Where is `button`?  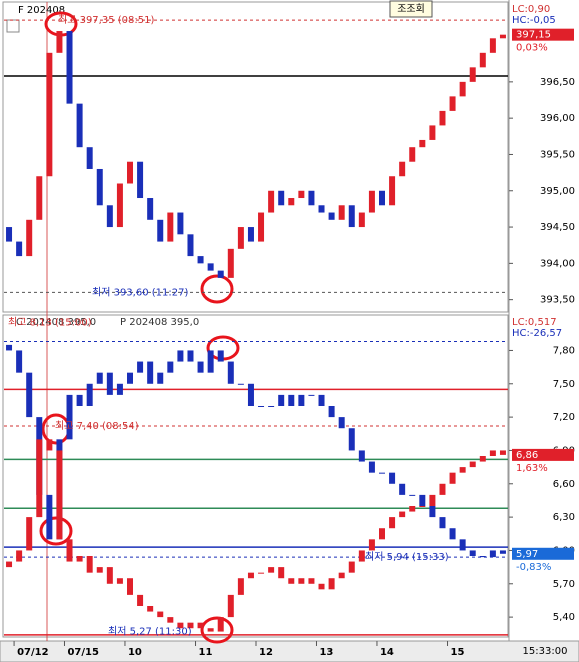 button is located at coordinates (411, 9).